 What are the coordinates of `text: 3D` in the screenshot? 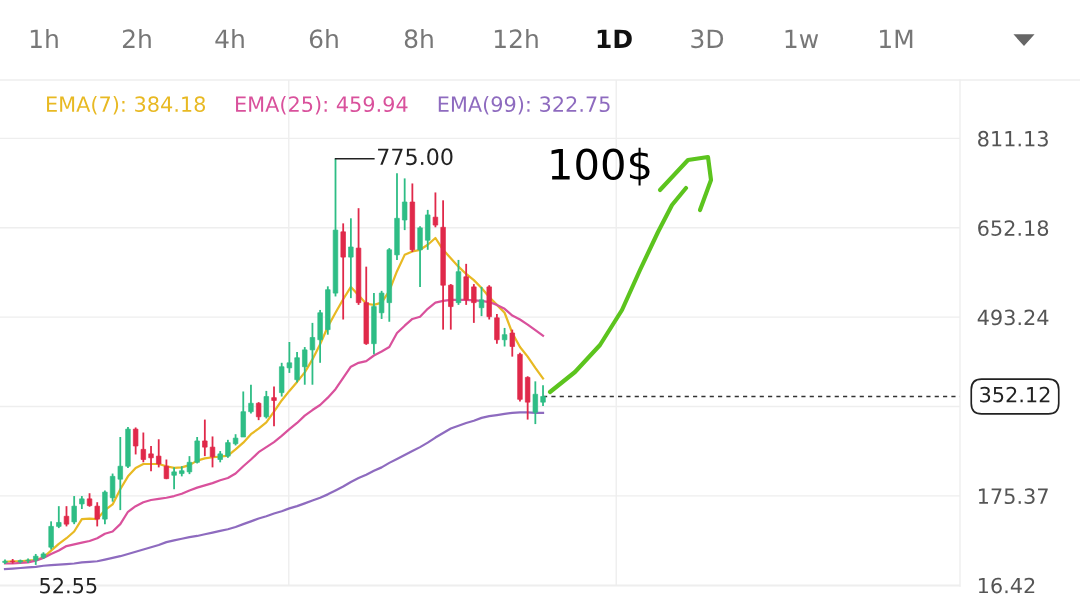 It's located at (707, 39).